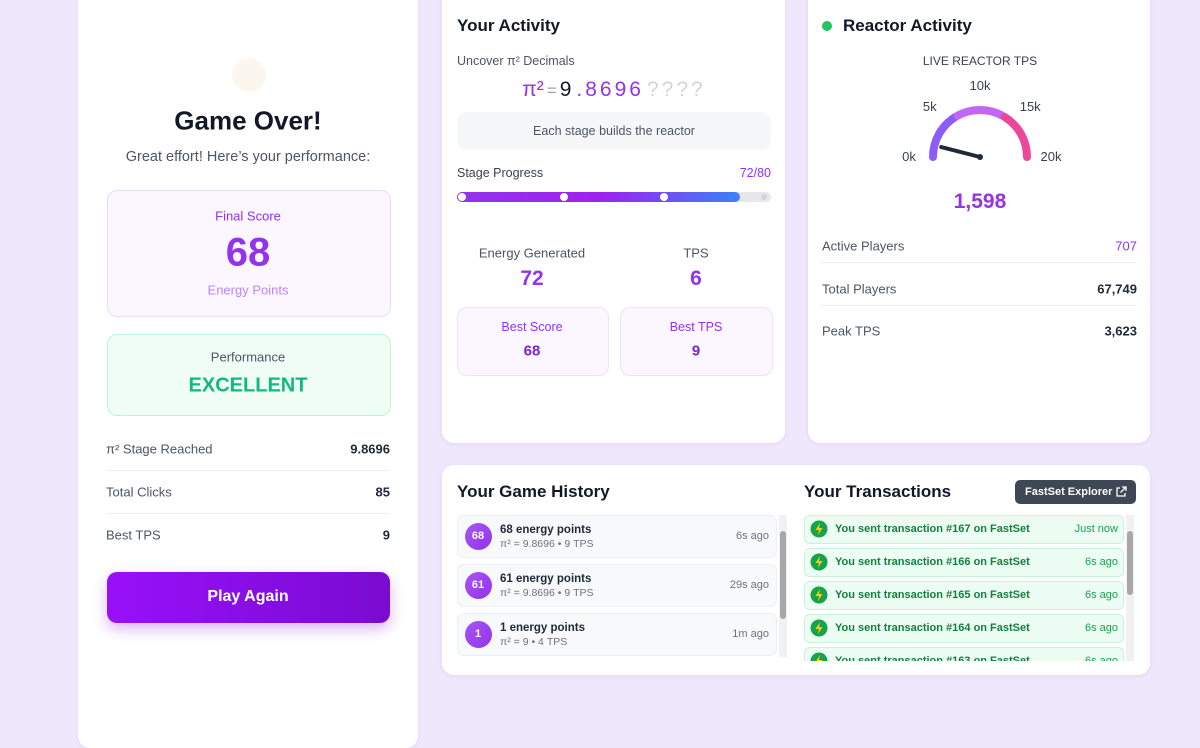 Image resolution: width=1200 pixels, height=748 pixels. I want to click on decimals-label: Uncover π² Decimals, so click(516, 61).